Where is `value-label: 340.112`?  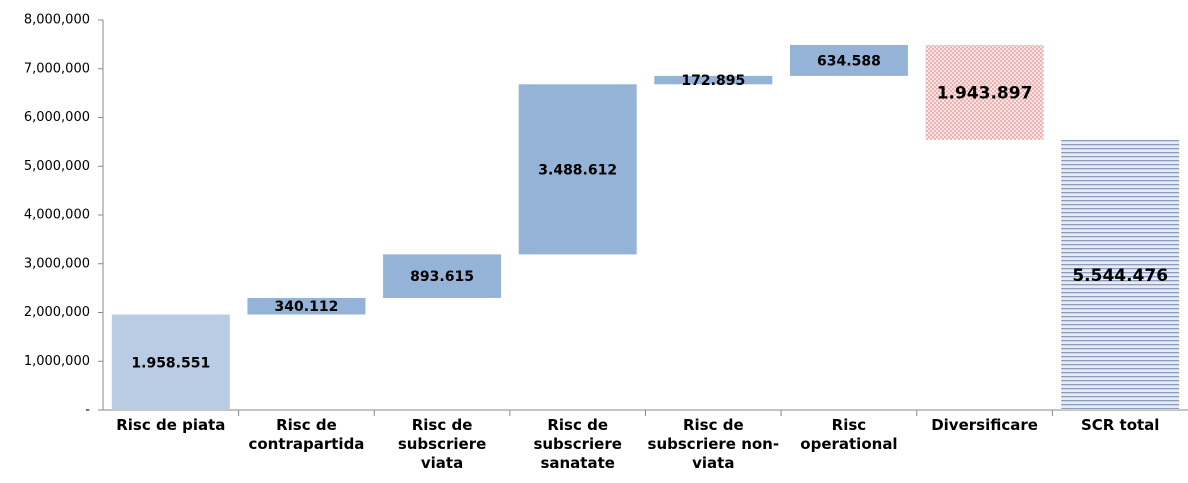
value-label: 340.112 is located at coordinates (307, 307).